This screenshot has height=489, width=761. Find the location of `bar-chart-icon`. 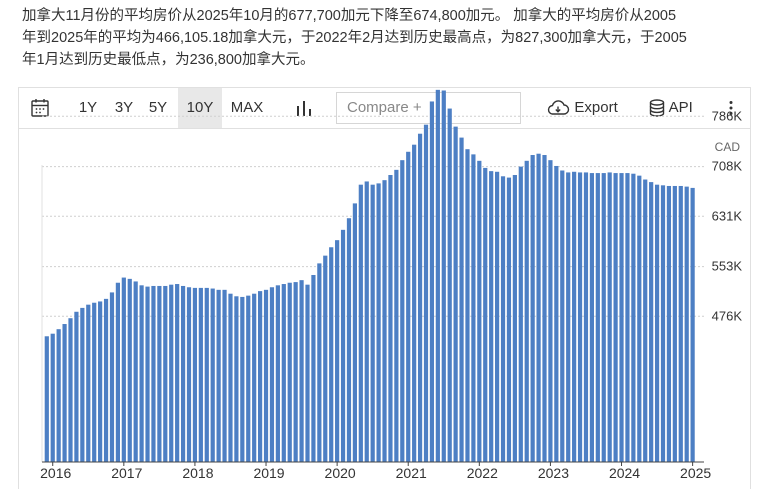

bar-chart-icon is located at coordinates (304, 108).